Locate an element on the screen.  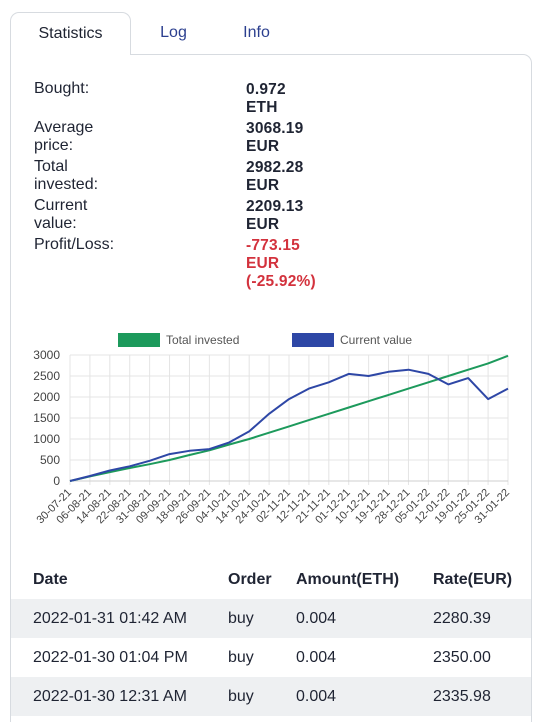
table-header: Date Order Amount(ETH) Rate(EUR) is located at coordinates (271, 579).